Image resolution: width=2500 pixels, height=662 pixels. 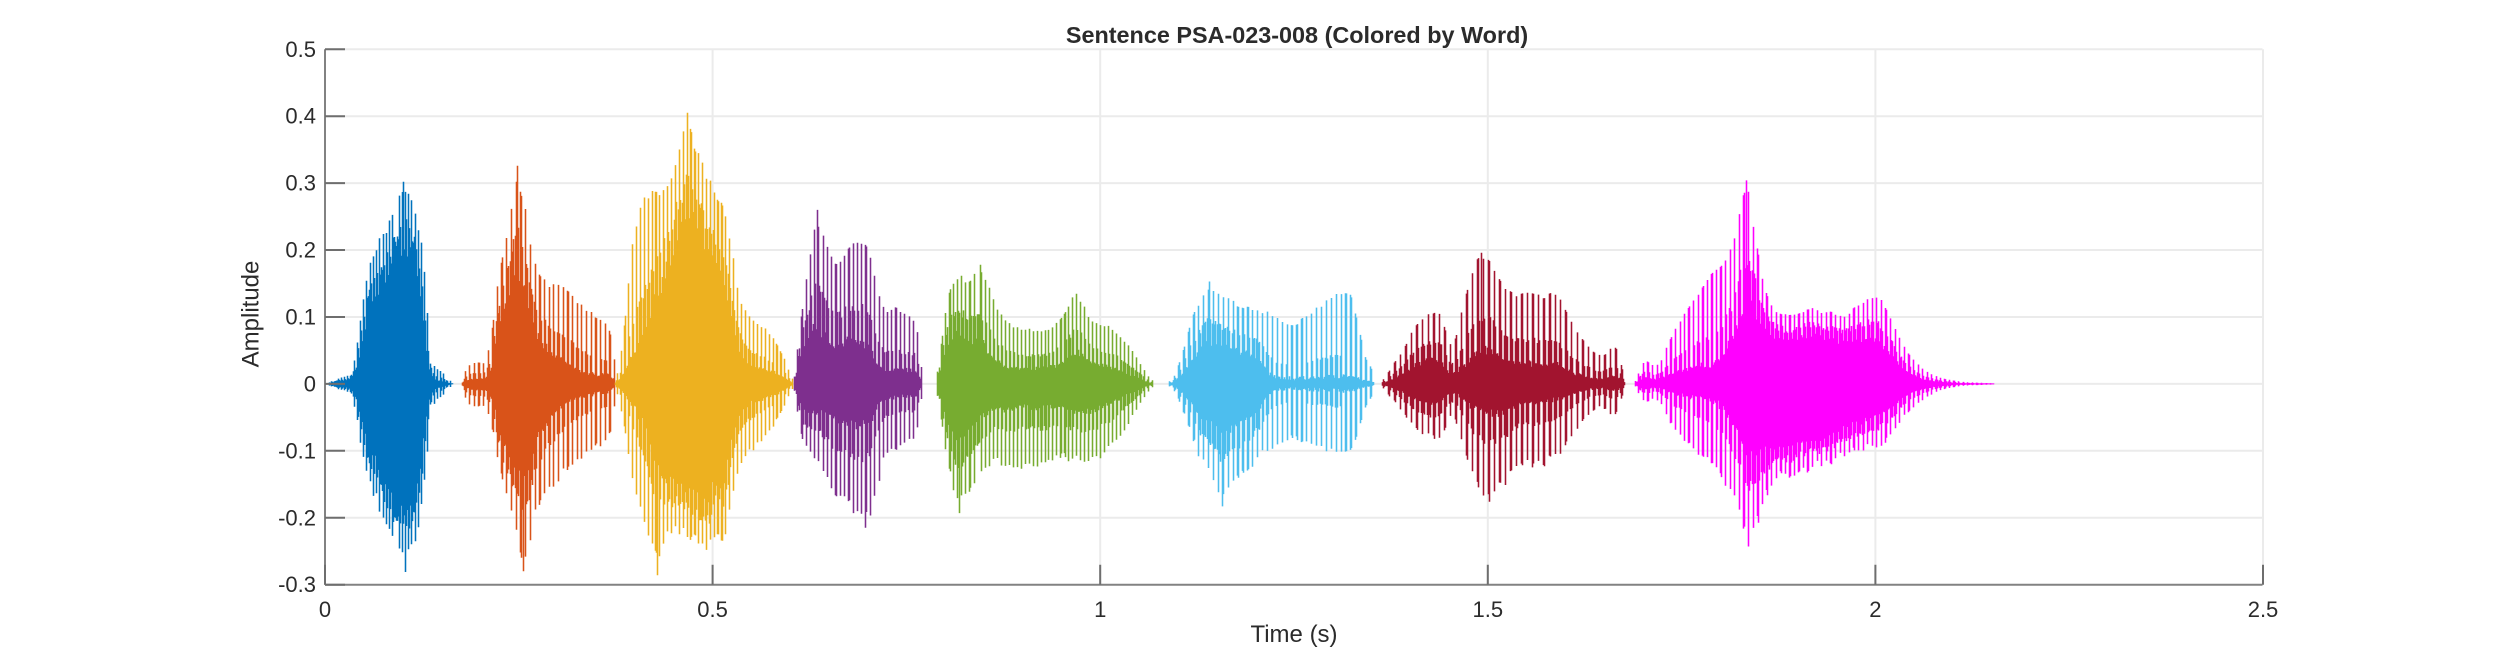 I want to click on svg-text: 0.2, so click(x=300, y=250).